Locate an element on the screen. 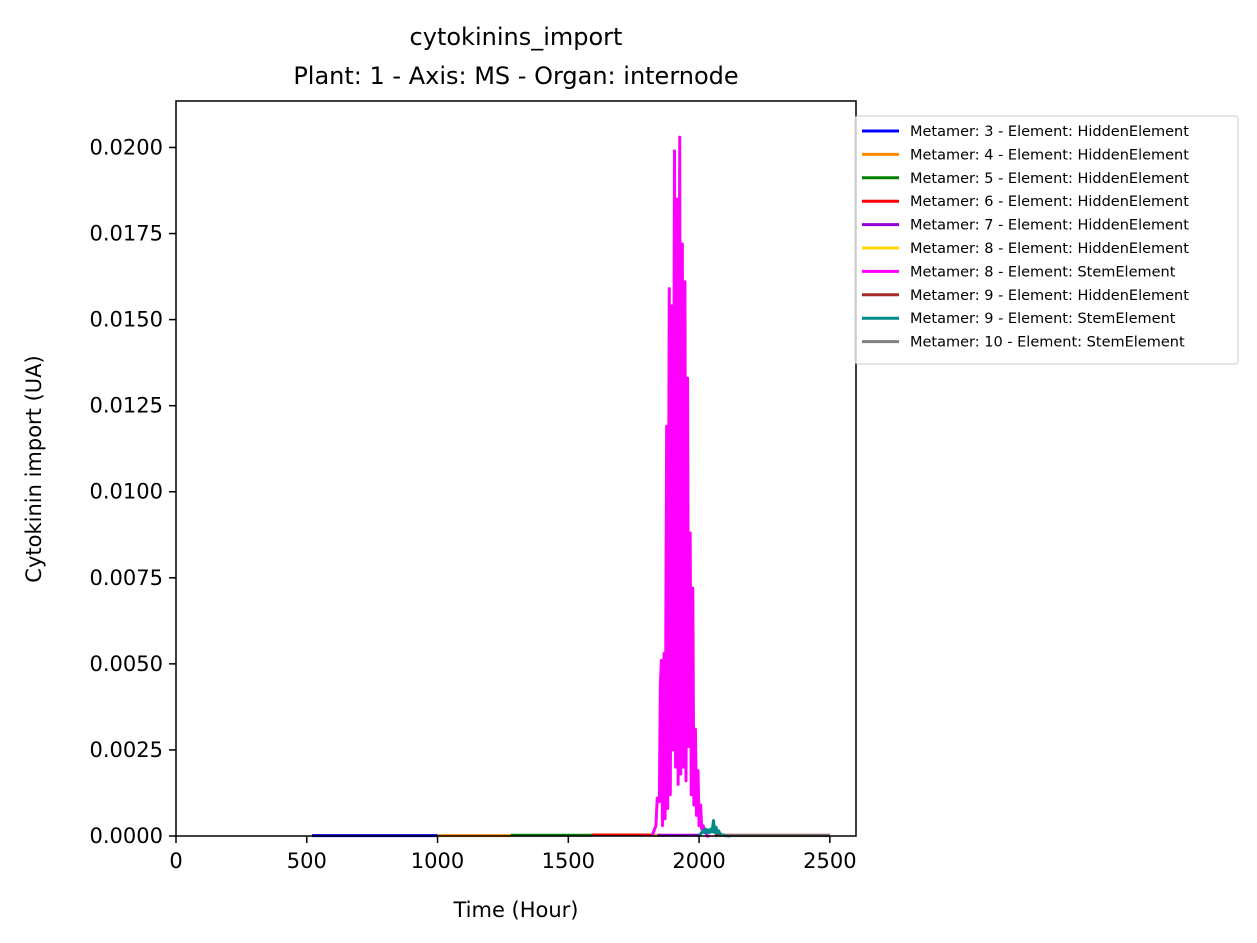  x-axis-label: Time (Hour) is located at coordinates (515, 910).